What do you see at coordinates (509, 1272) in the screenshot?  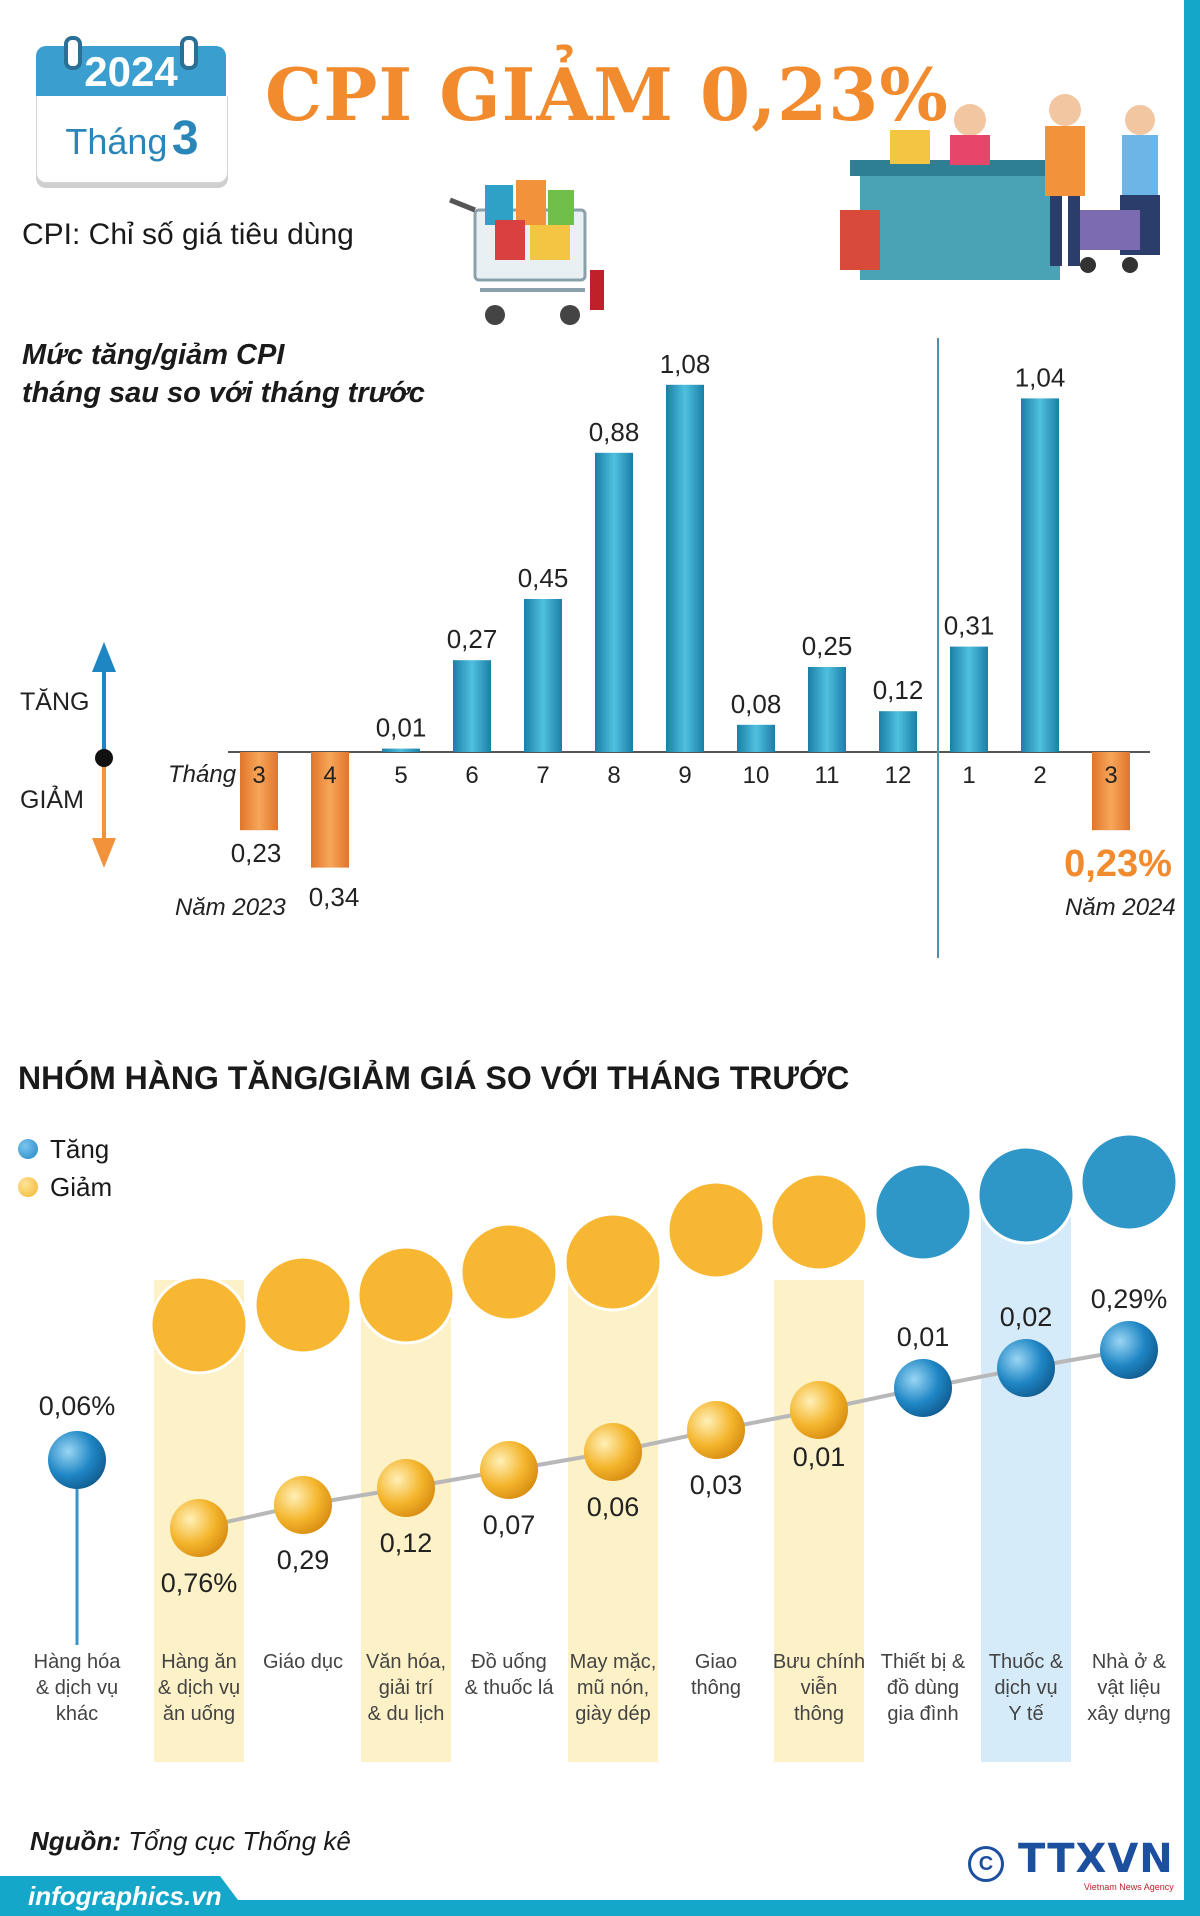 I see `drink-cigarette-icon` at bounding box center [509, 1272].